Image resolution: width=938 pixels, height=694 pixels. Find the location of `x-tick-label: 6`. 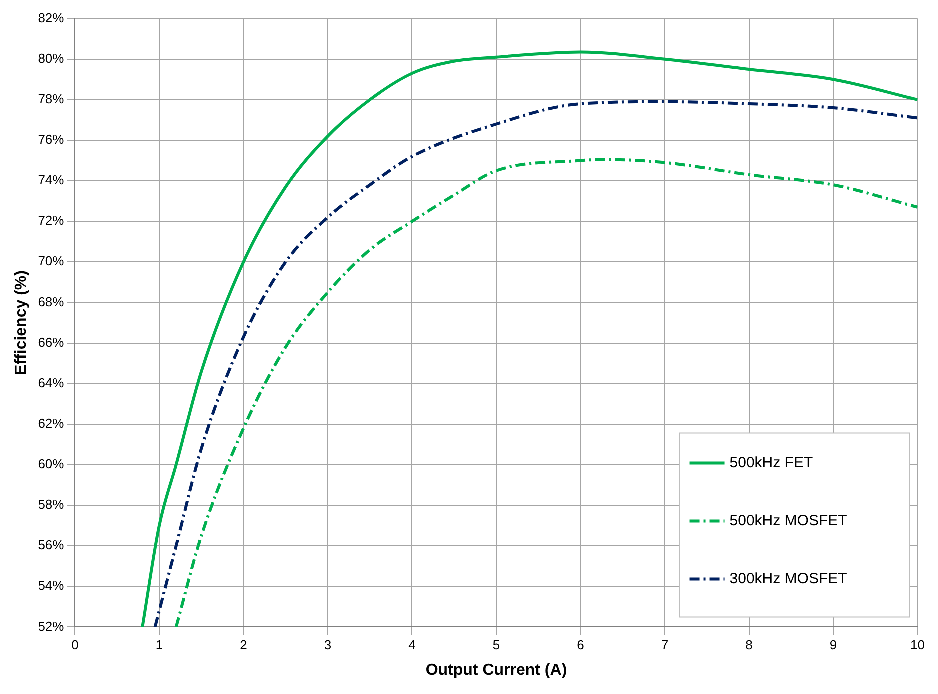

x-tick-label: 6 is located at coordinates (580, 645).